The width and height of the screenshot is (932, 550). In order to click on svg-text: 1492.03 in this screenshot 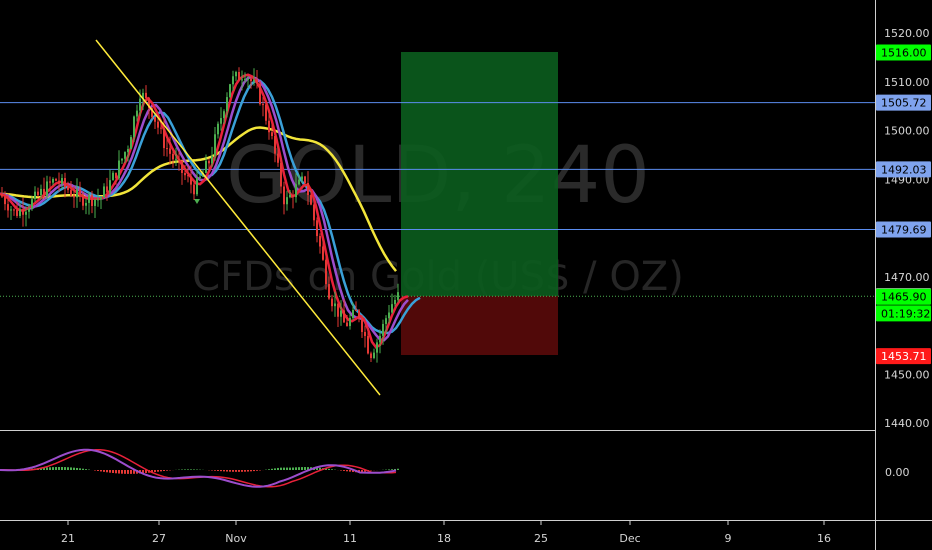, I will do `click(904, 169)`.